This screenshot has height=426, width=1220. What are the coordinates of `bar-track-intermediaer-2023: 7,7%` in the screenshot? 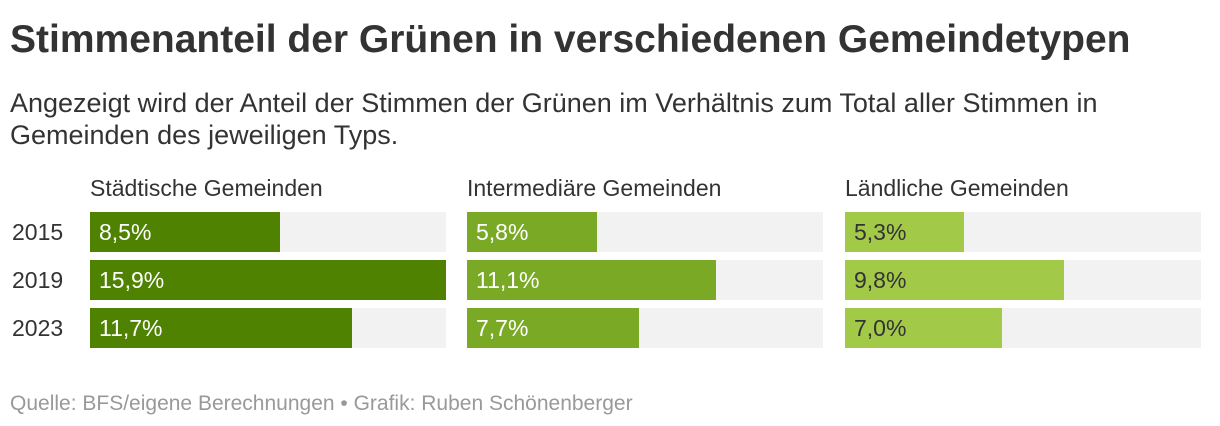 It's located at (645, 328).